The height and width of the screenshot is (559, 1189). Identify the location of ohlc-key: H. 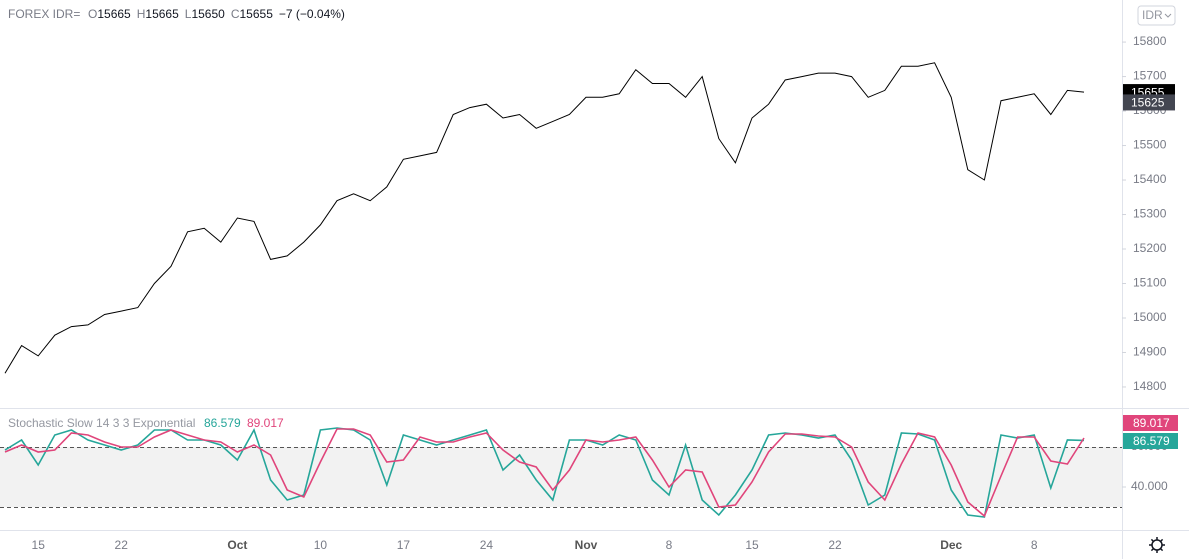
(141, 14).